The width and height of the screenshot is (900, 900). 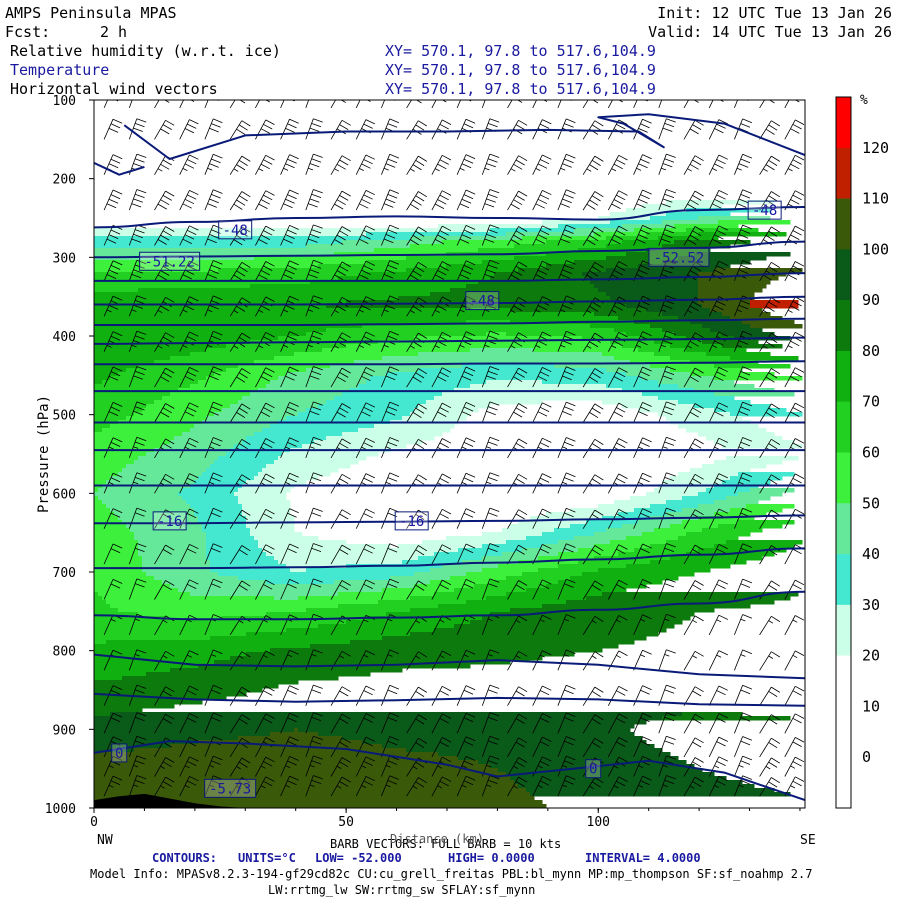 I want to click on colorbar-label: 40, so click(x=871, y=554).